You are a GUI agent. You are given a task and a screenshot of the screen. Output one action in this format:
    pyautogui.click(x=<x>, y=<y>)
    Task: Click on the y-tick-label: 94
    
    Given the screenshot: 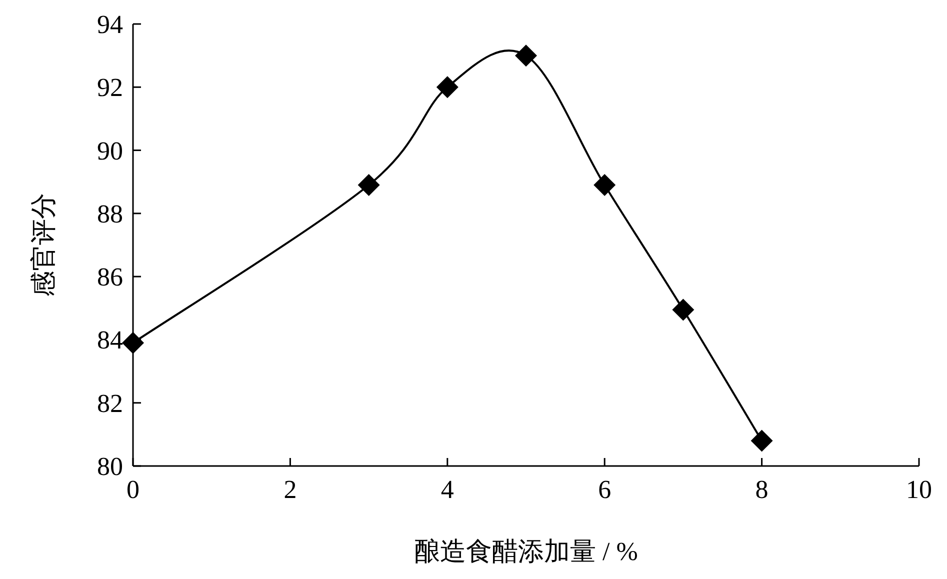 What is the action you would take?
    pyautogui.click(x=110, y=24)
    